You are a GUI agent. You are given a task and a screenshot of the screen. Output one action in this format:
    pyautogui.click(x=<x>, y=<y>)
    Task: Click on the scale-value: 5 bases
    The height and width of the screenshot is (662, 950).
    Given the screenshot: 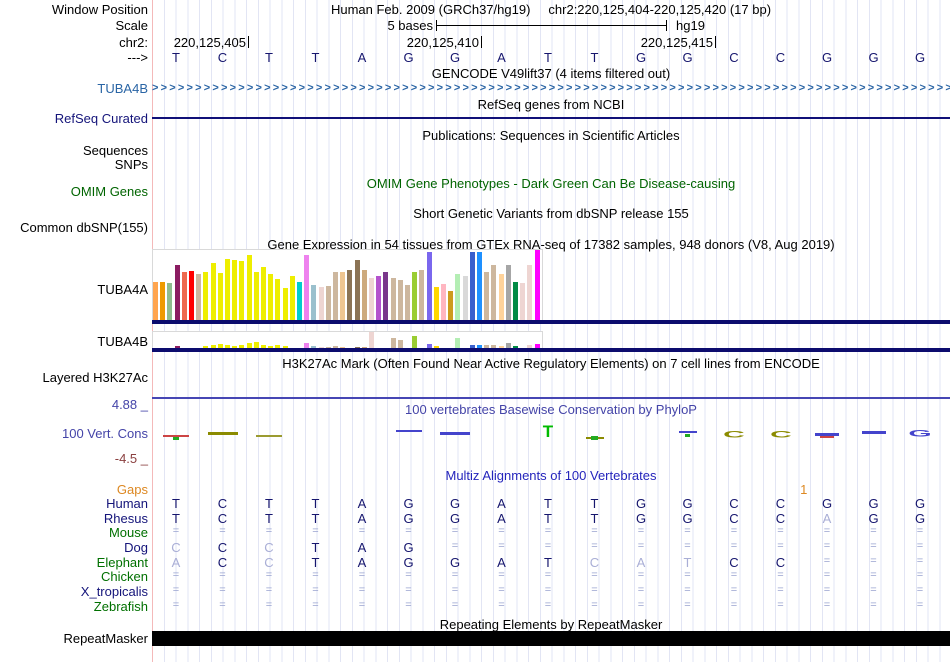 What is the action you would take?
    pyautogui.click(x=410, y=25)
    